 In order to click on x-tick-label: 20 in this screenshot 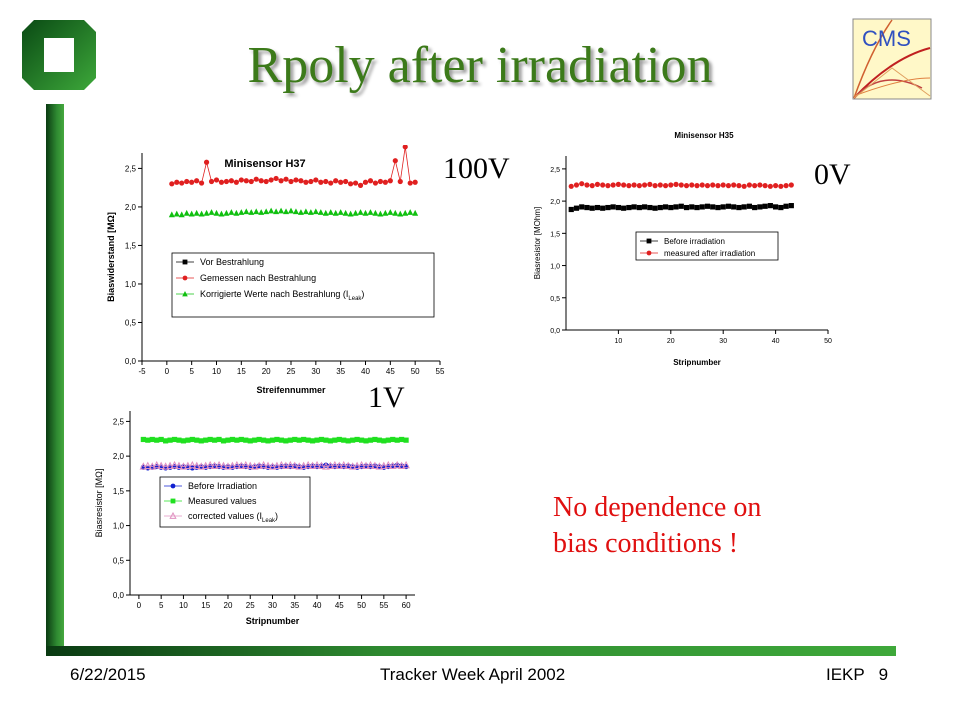, I will do `click(266, 371)`.